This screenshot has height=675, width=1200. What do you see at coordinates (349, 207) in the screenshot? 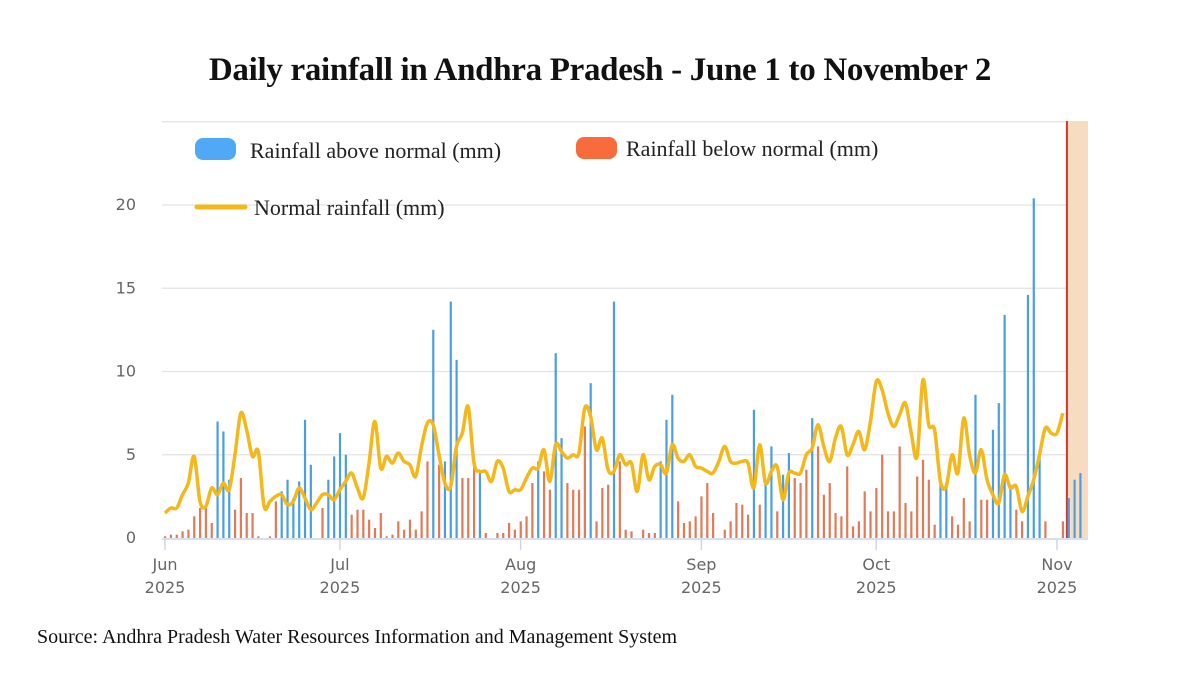
I see `legend-label-normal: Normal rainfall (mm)` at bounding box center [349, 207].